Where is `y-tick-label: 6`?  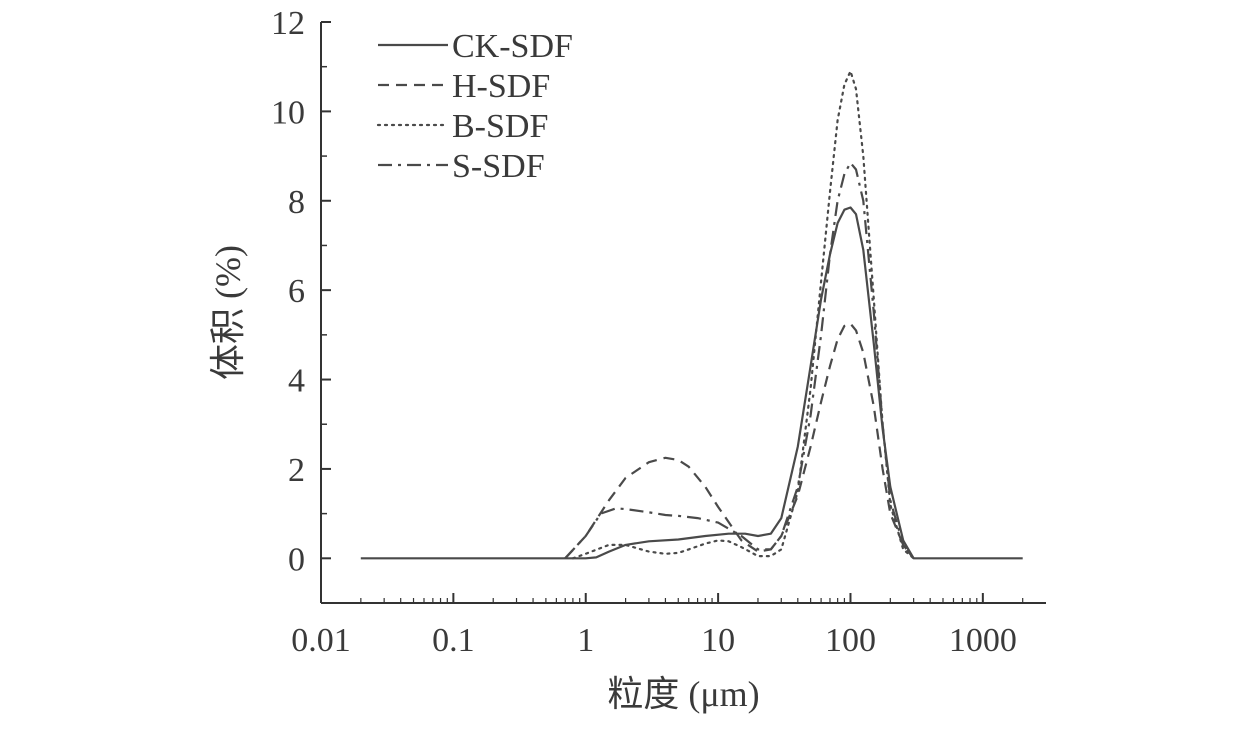
y-tick-label: 6 is located at coordinates (296, 291).